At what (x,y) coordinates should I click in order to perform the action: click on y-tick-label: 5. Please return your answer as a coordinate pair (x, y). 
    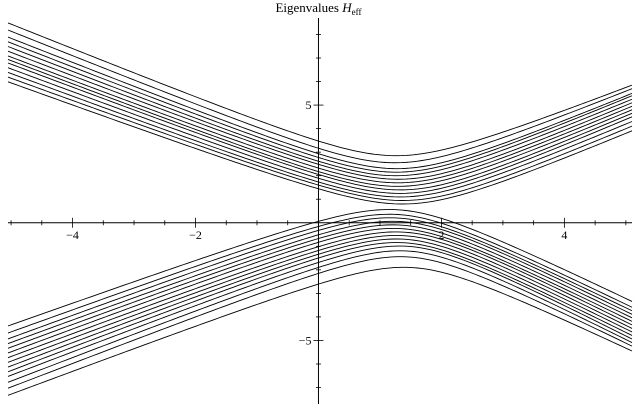
    Looking at the image, I should click on (308, 105).